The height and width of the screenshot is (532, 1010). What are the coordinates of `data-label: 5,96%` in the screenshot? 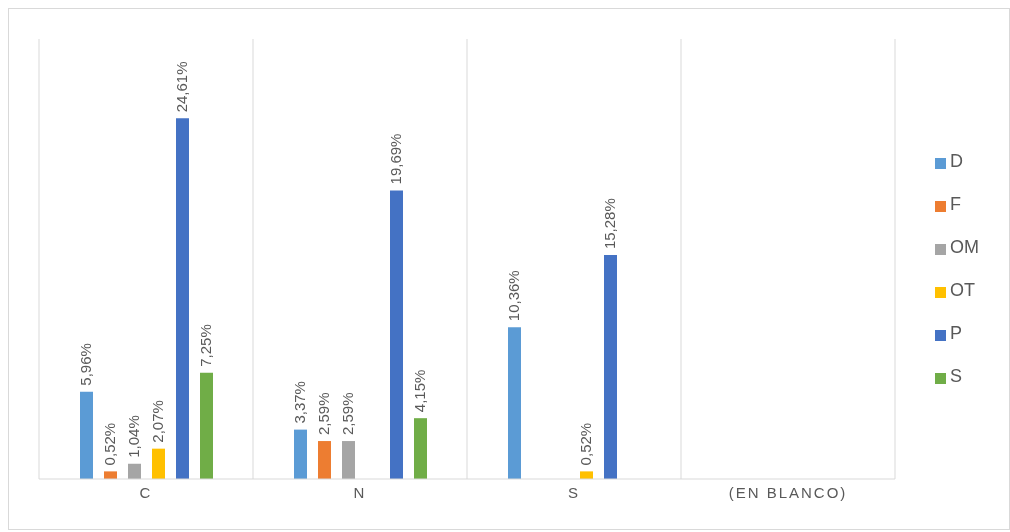 It's located at (86, 364).